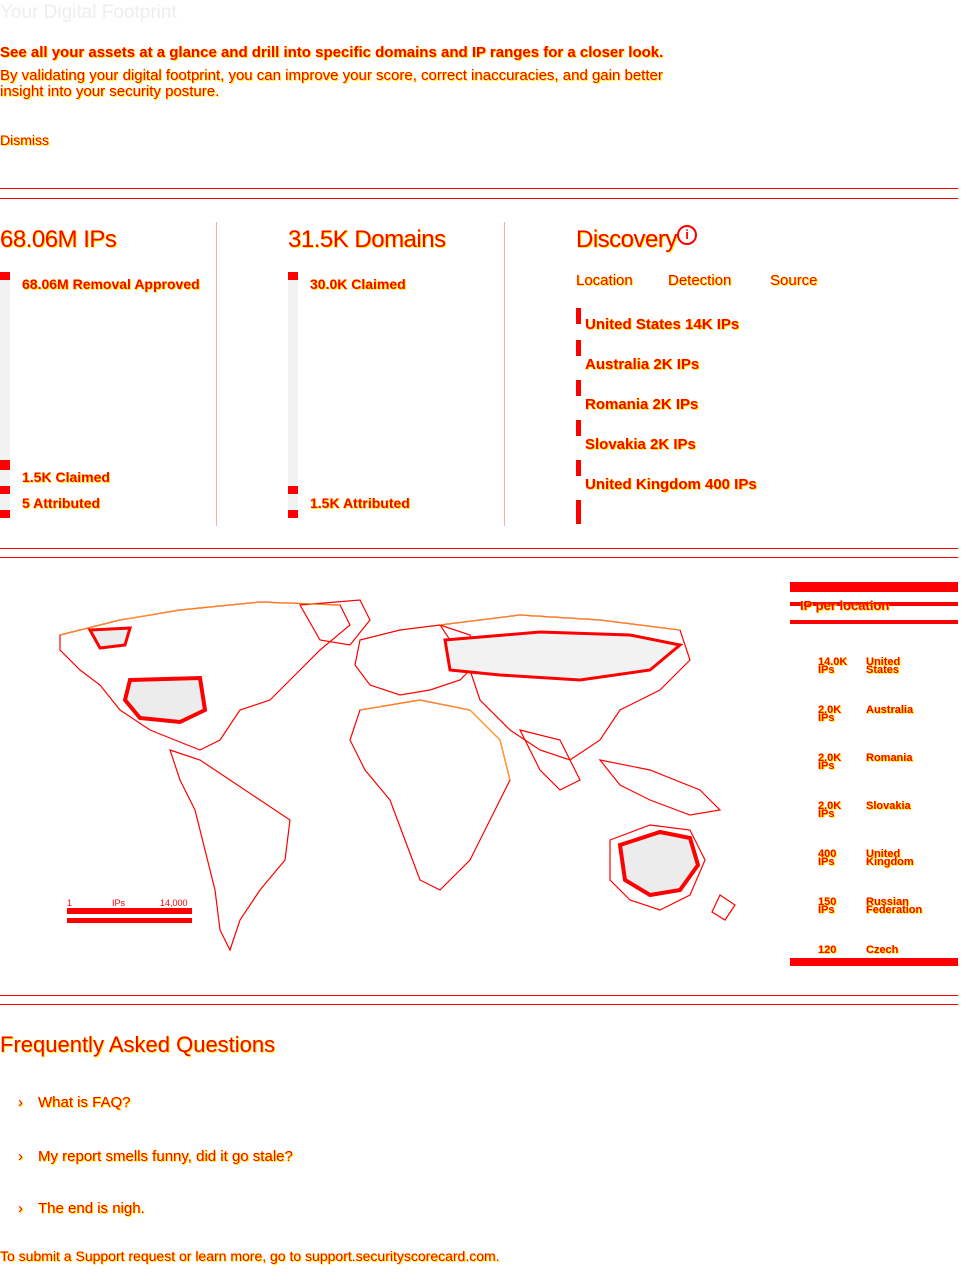  I want to click on domains-title: 31.5K Domains, so click(367, 239).